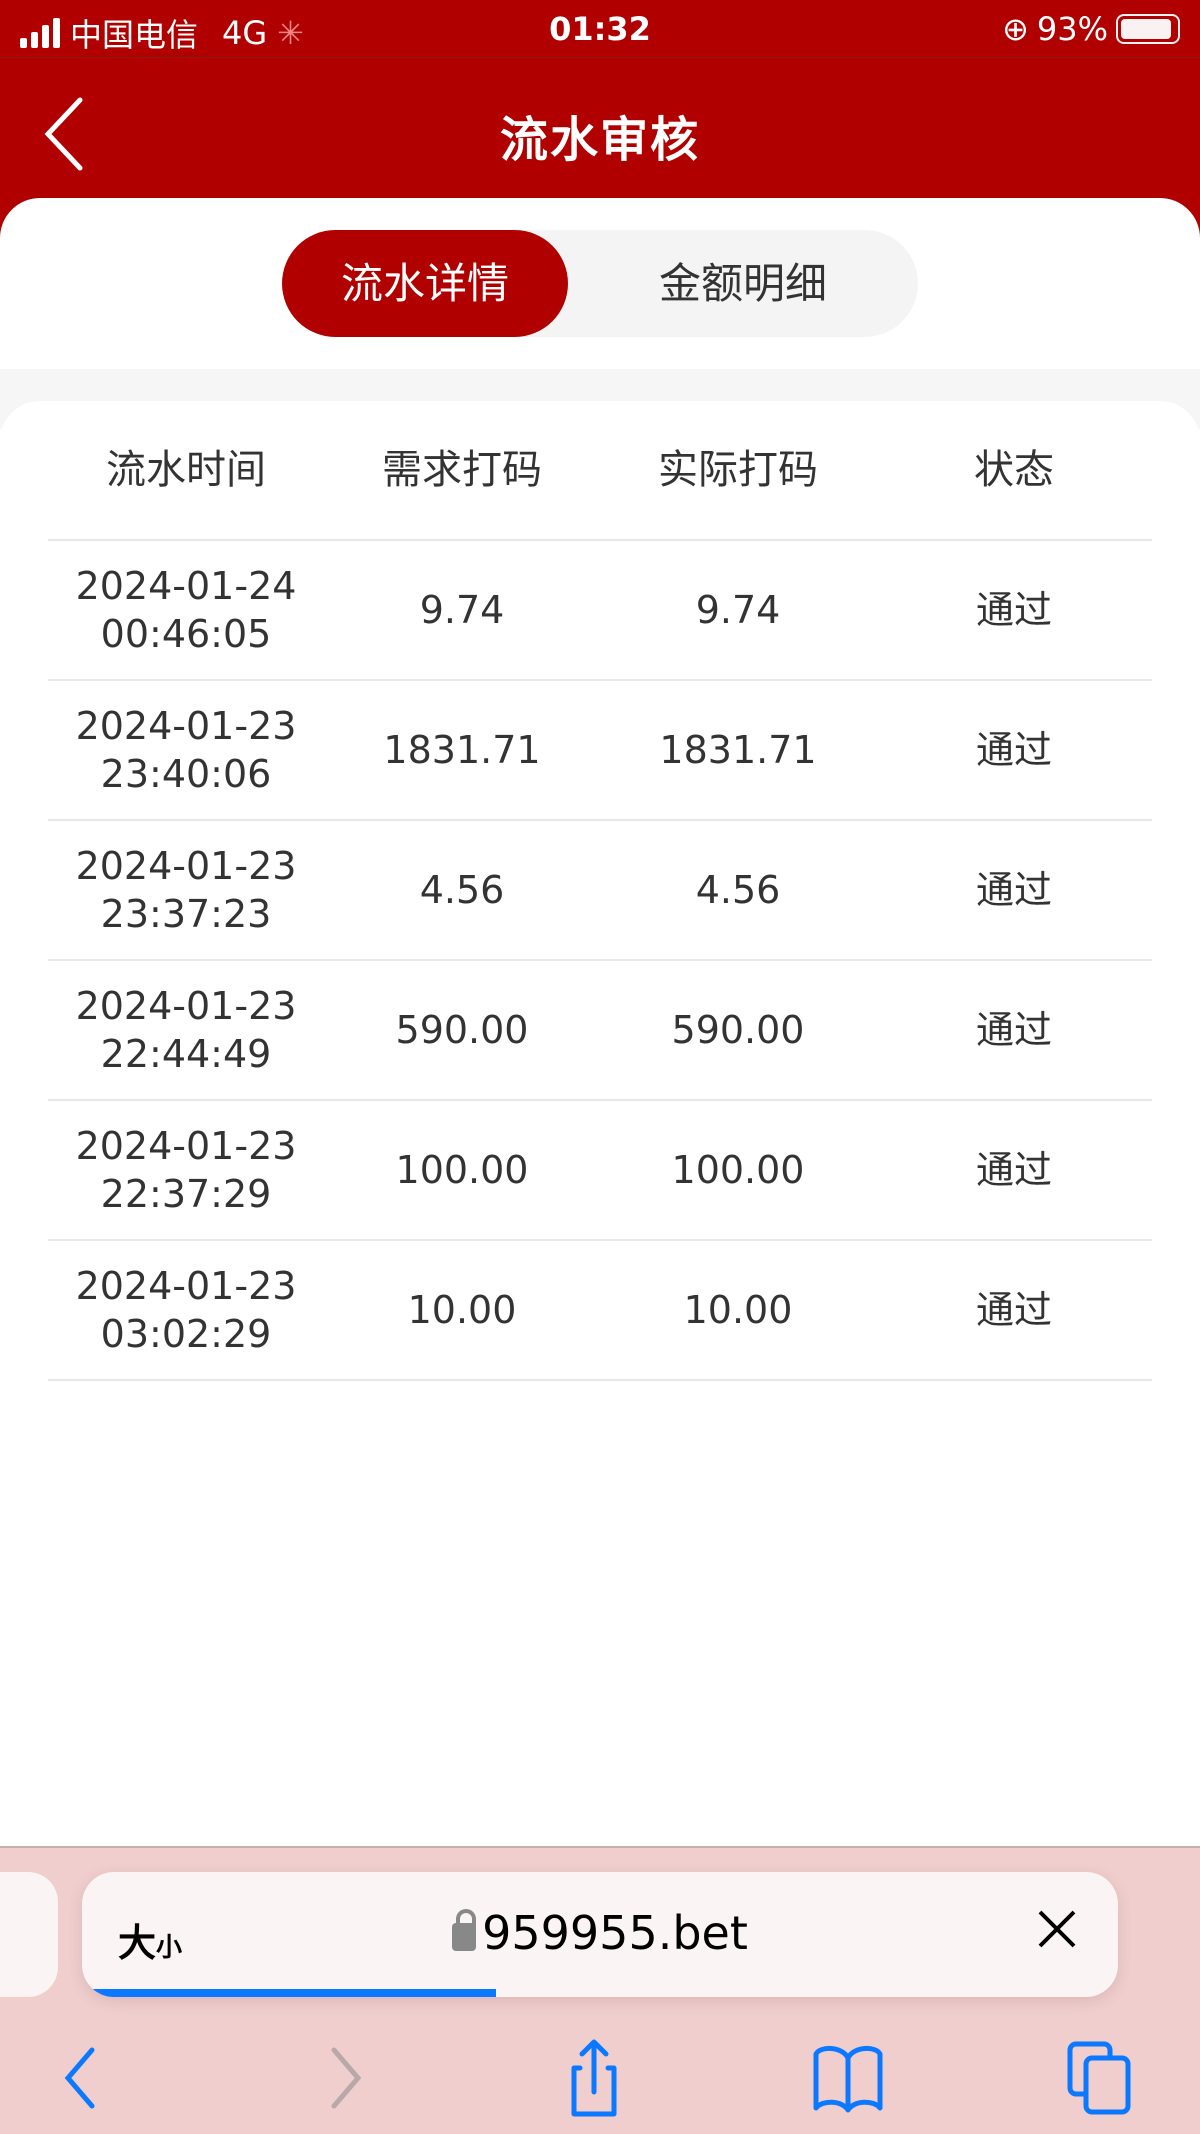 Image resolution: width=1200 pixels, height=2134 pixels. I want to click on lock-icon, so click(464, 1930).